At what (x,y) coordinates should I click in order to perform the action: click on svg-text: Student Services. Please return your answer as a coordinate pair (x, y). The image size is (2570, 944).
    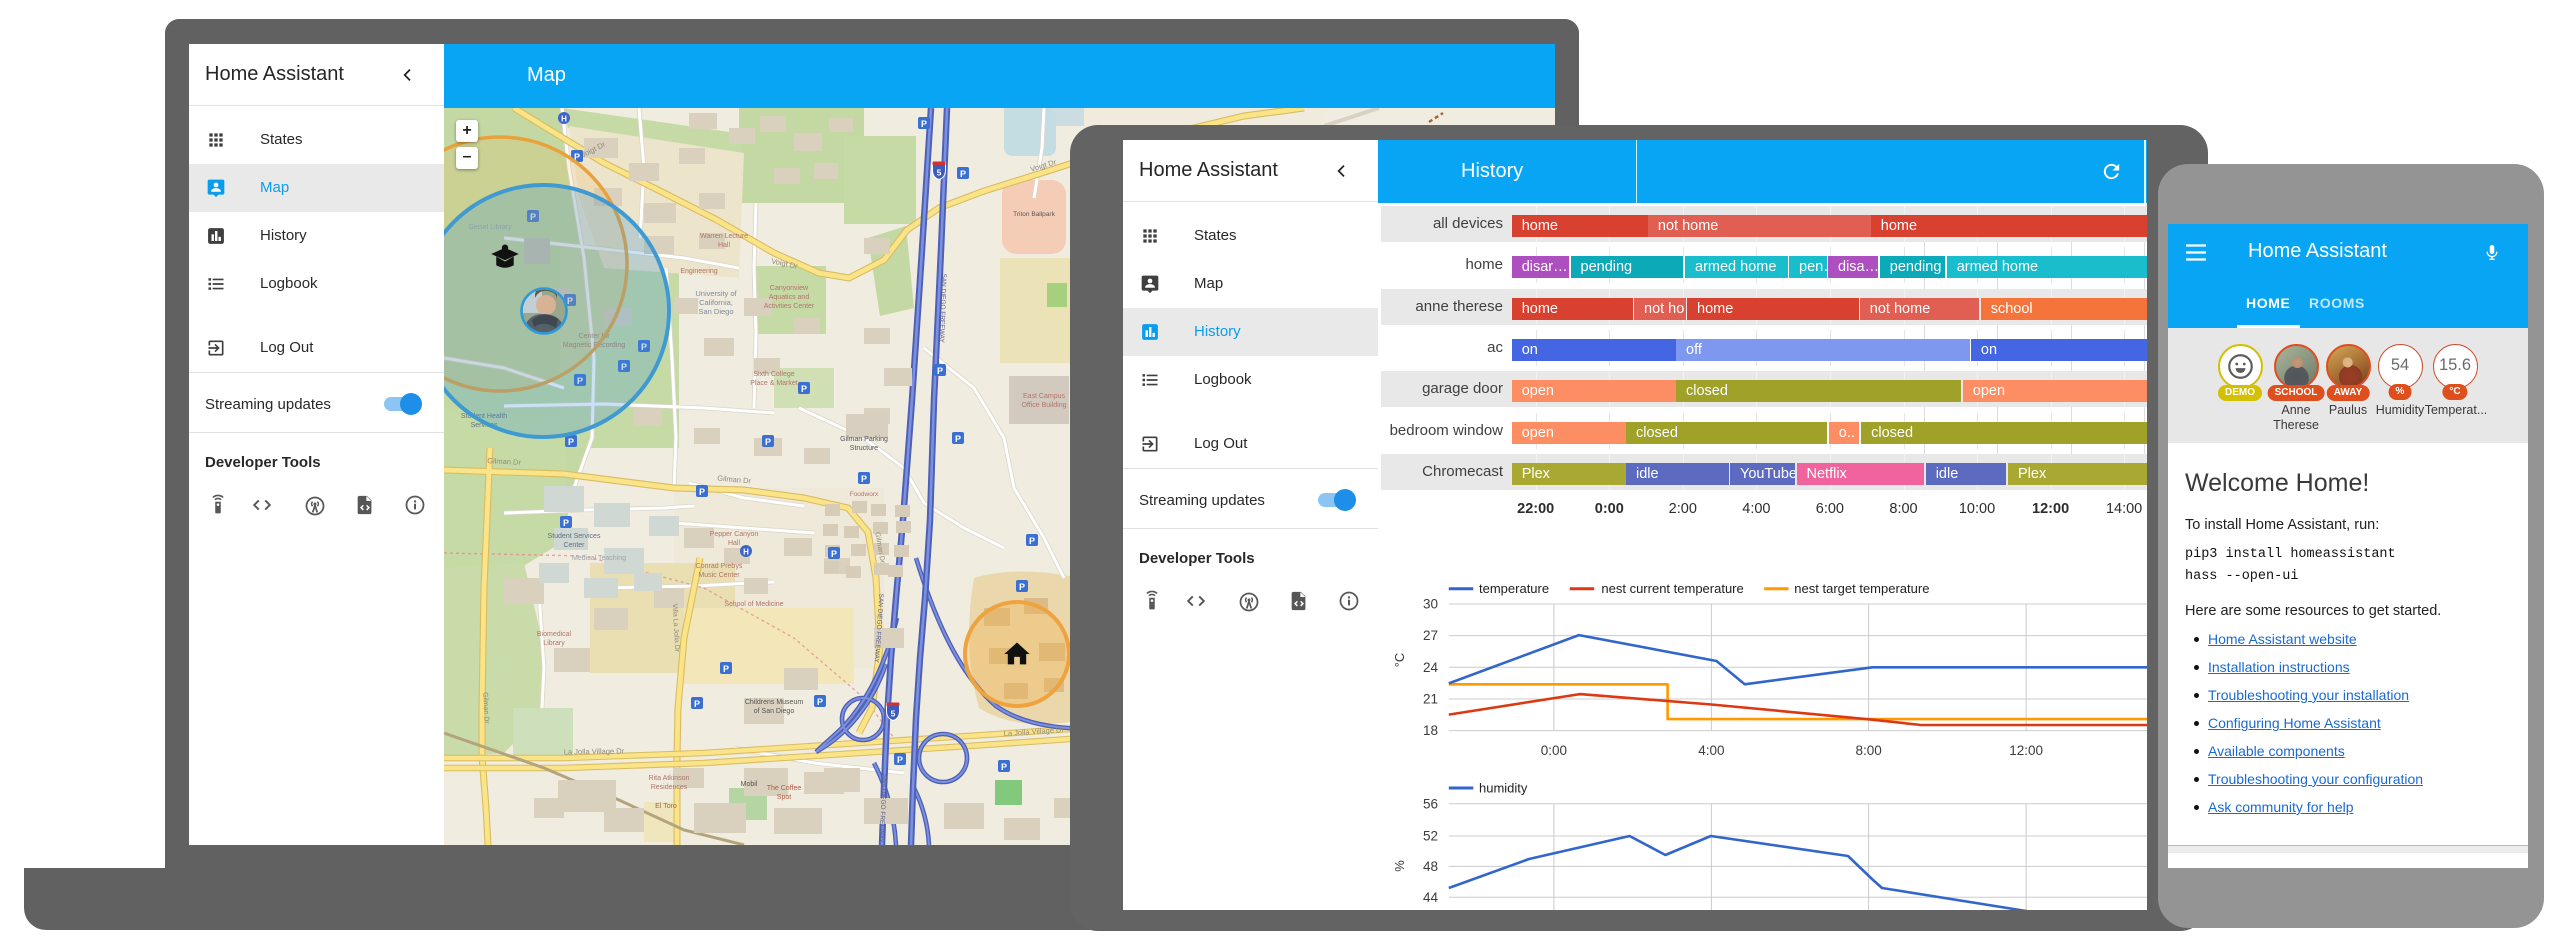
    Looking at the image, I should click on (574, 536).